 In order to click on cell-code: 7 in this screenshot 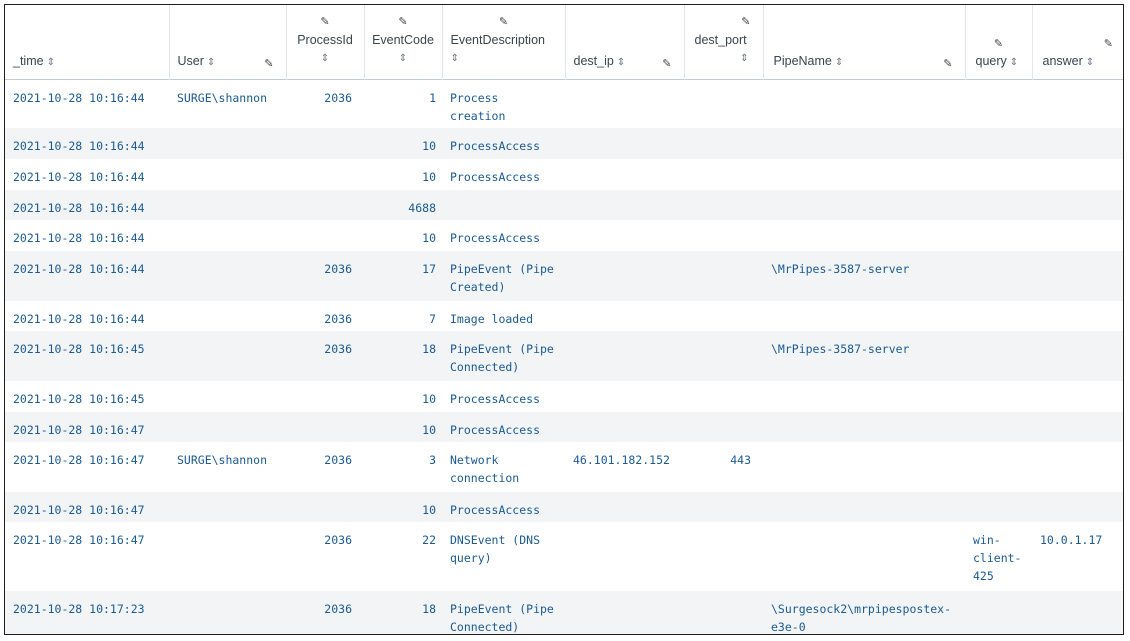, I will do `click(432, 319)`.